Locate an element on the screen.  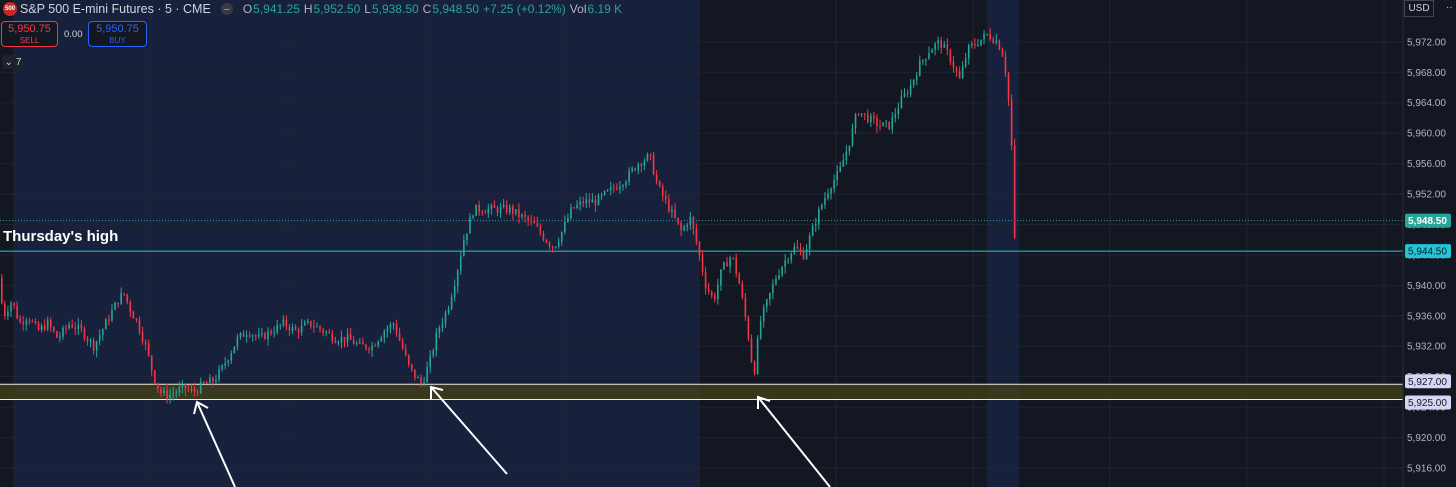
spread-value: 0.00 is located at coordinates (73, 34).